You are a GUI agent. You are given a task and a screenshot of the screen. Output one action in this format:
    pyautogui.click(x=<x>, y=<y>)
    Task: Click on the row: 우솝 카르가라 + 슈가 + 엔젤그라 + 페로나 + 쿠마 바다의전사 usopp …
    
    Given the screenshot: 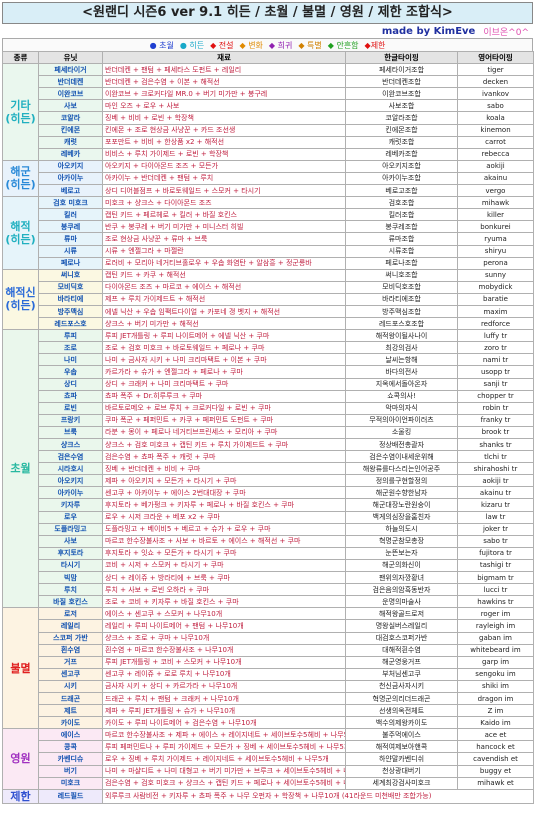 What is the action you would take?
    pyautogui.click(x=268, y=372)
    